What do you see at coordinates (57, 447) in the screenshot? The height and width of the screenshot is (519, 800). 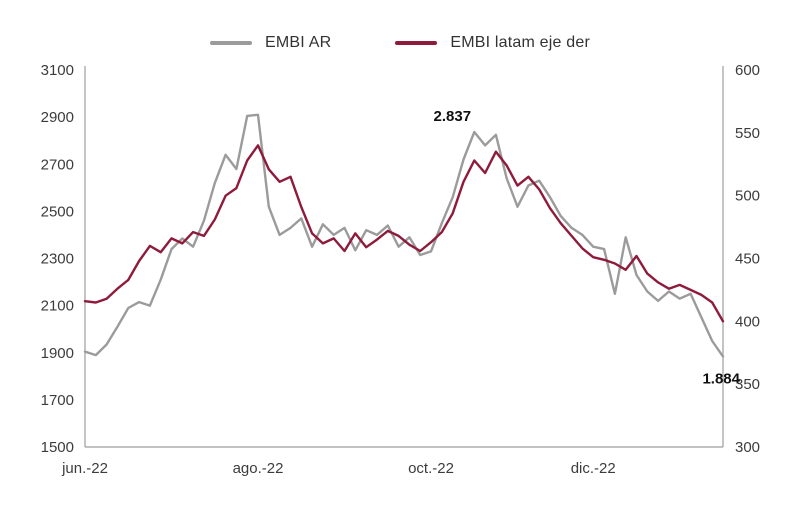 I see `y-axis-left-tick-label: 1500` at bounding box center [57, 447].